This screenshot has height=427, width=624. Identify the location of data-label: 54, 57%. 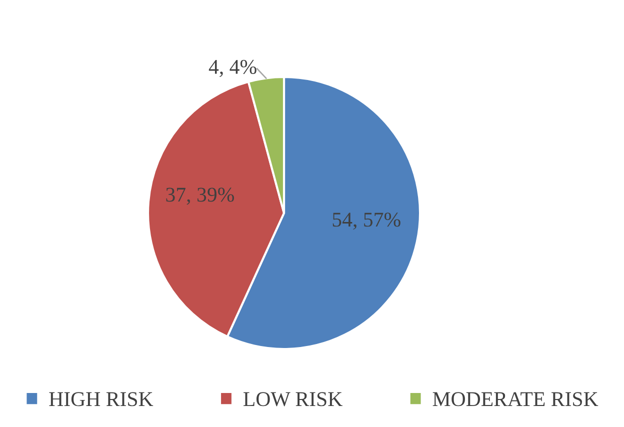
(366, 221).